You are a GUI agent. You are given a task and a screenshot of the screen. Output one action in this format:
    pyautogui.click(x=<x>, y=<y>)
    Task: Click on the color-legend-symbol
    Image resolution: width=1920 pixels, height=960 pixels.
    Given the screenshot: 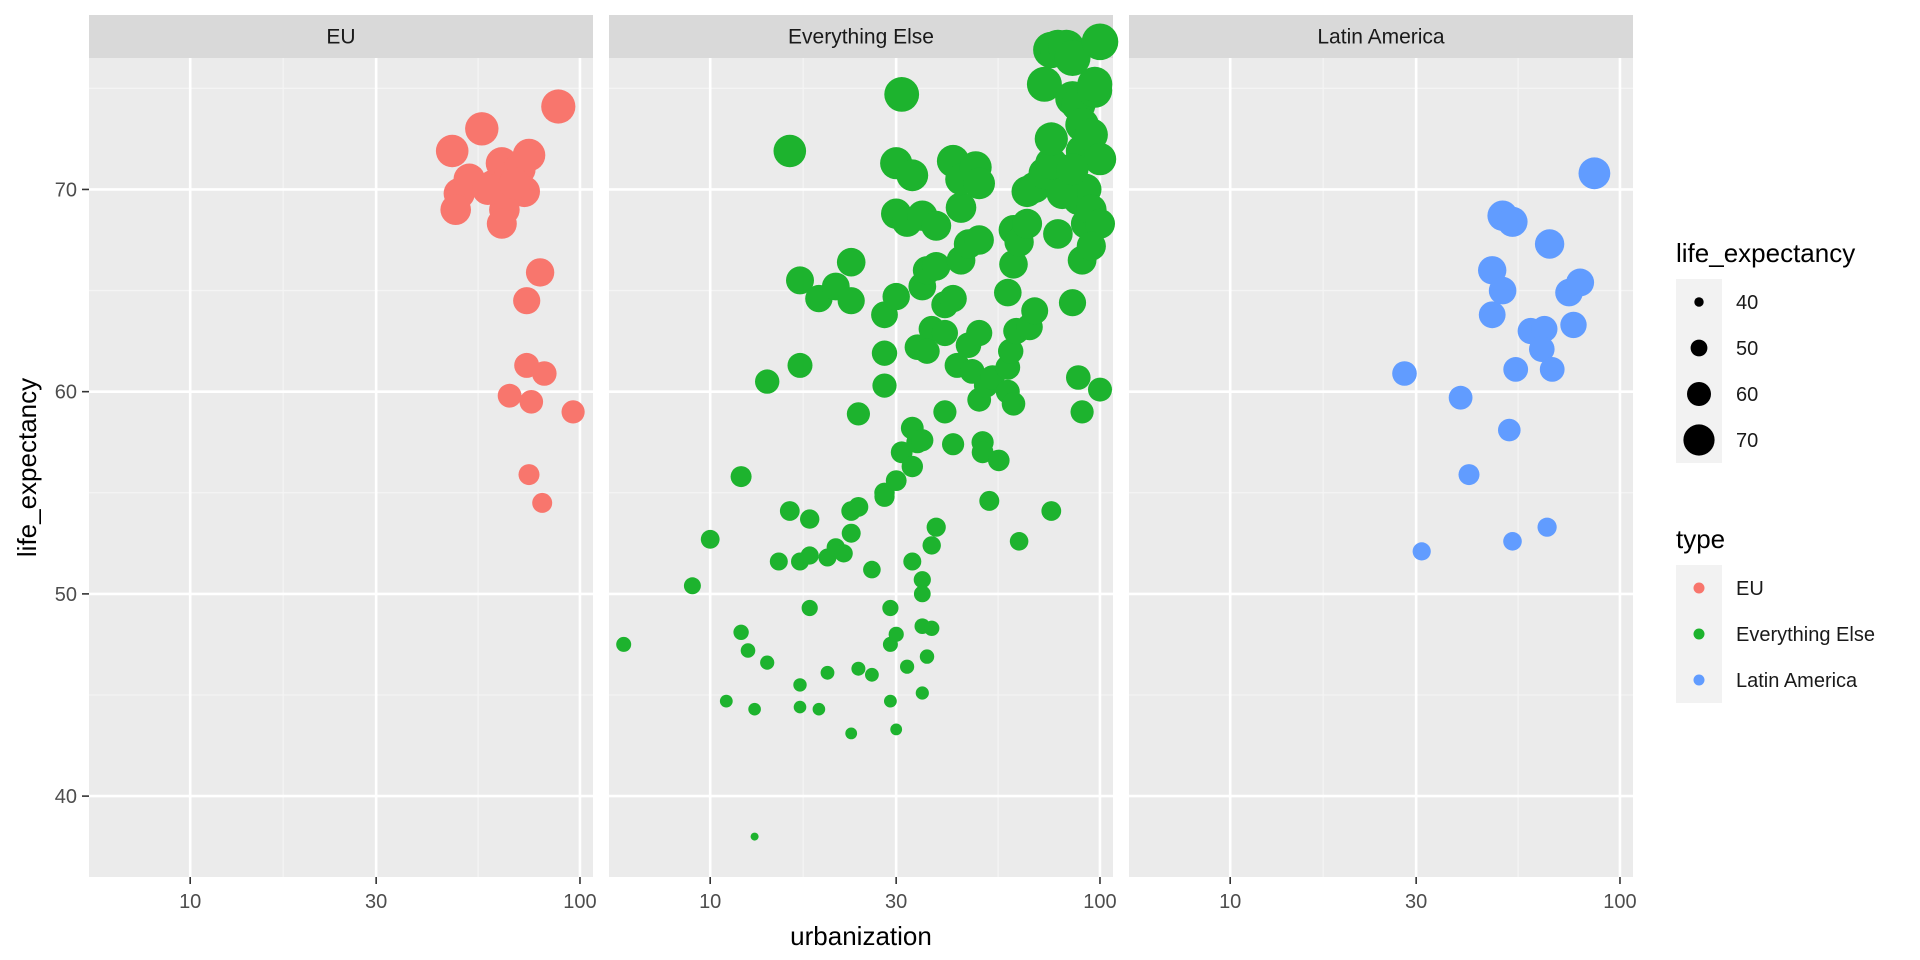 What is the action you would take?
    pyautogui.click(x=1699, y=634)
    